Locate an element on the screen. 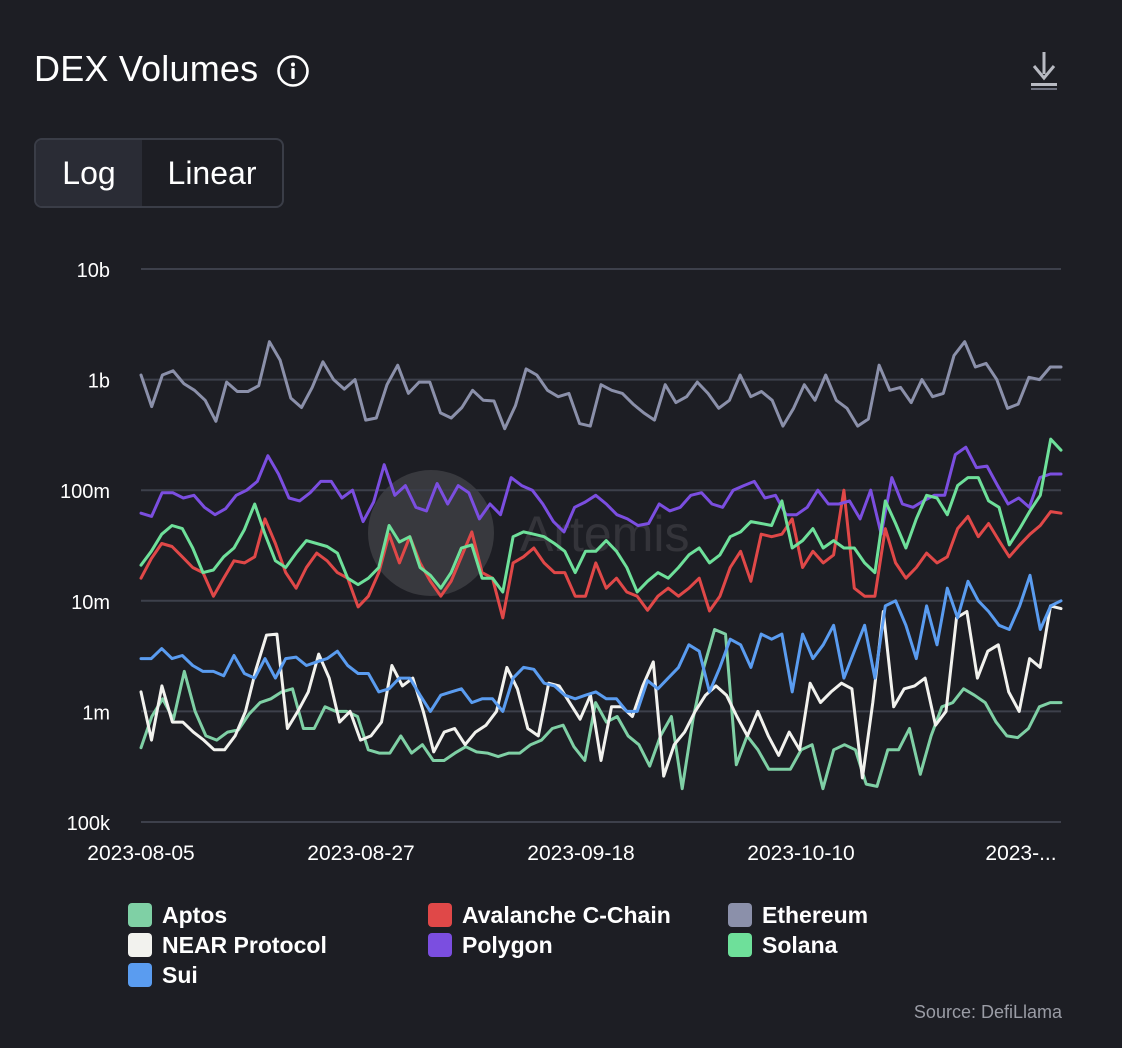 The image size is (1122, 1048). series-line-polygon is located at coordinates (601, 490).